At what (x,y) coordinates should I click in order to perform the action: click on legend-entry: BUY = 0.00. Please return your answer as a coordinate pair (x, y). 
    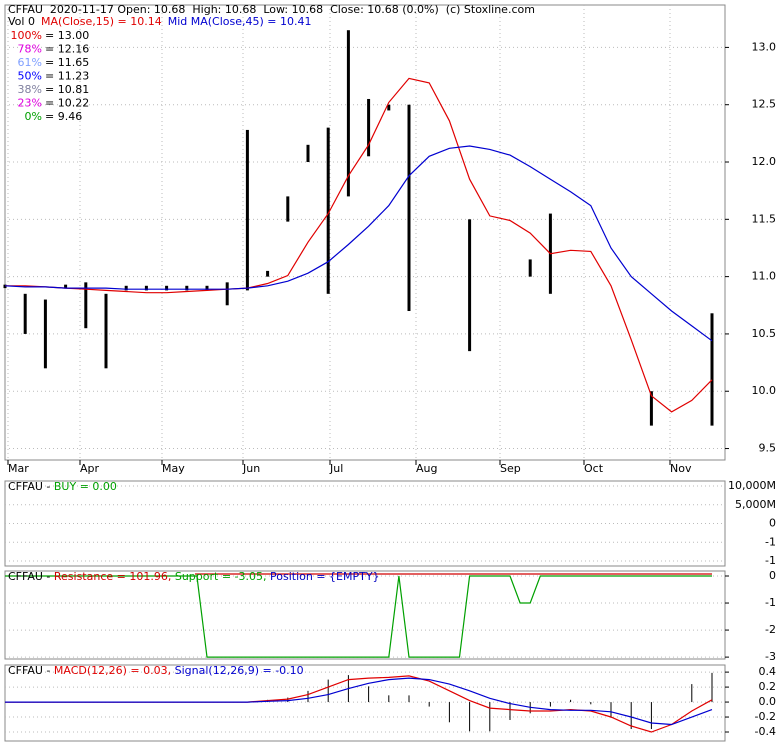
    Looking at the image, I should click on (85, 486).